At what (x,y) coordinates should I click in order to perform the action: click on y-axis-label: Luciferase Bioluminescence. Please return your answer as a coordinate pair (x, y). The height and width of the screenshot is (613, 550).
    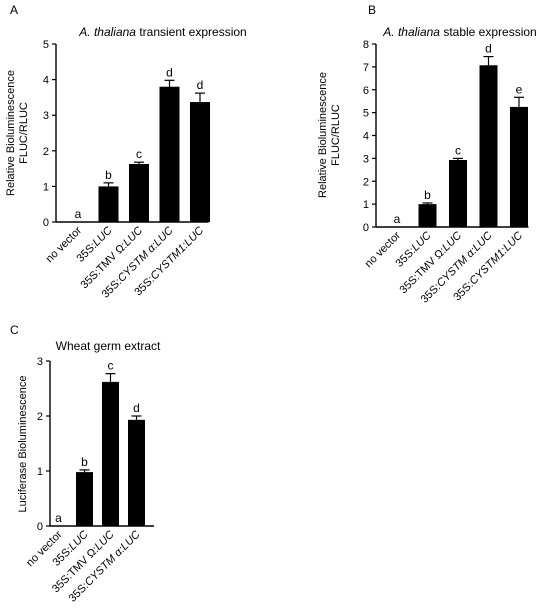
    Looking at the image, I should click on (23, 444).